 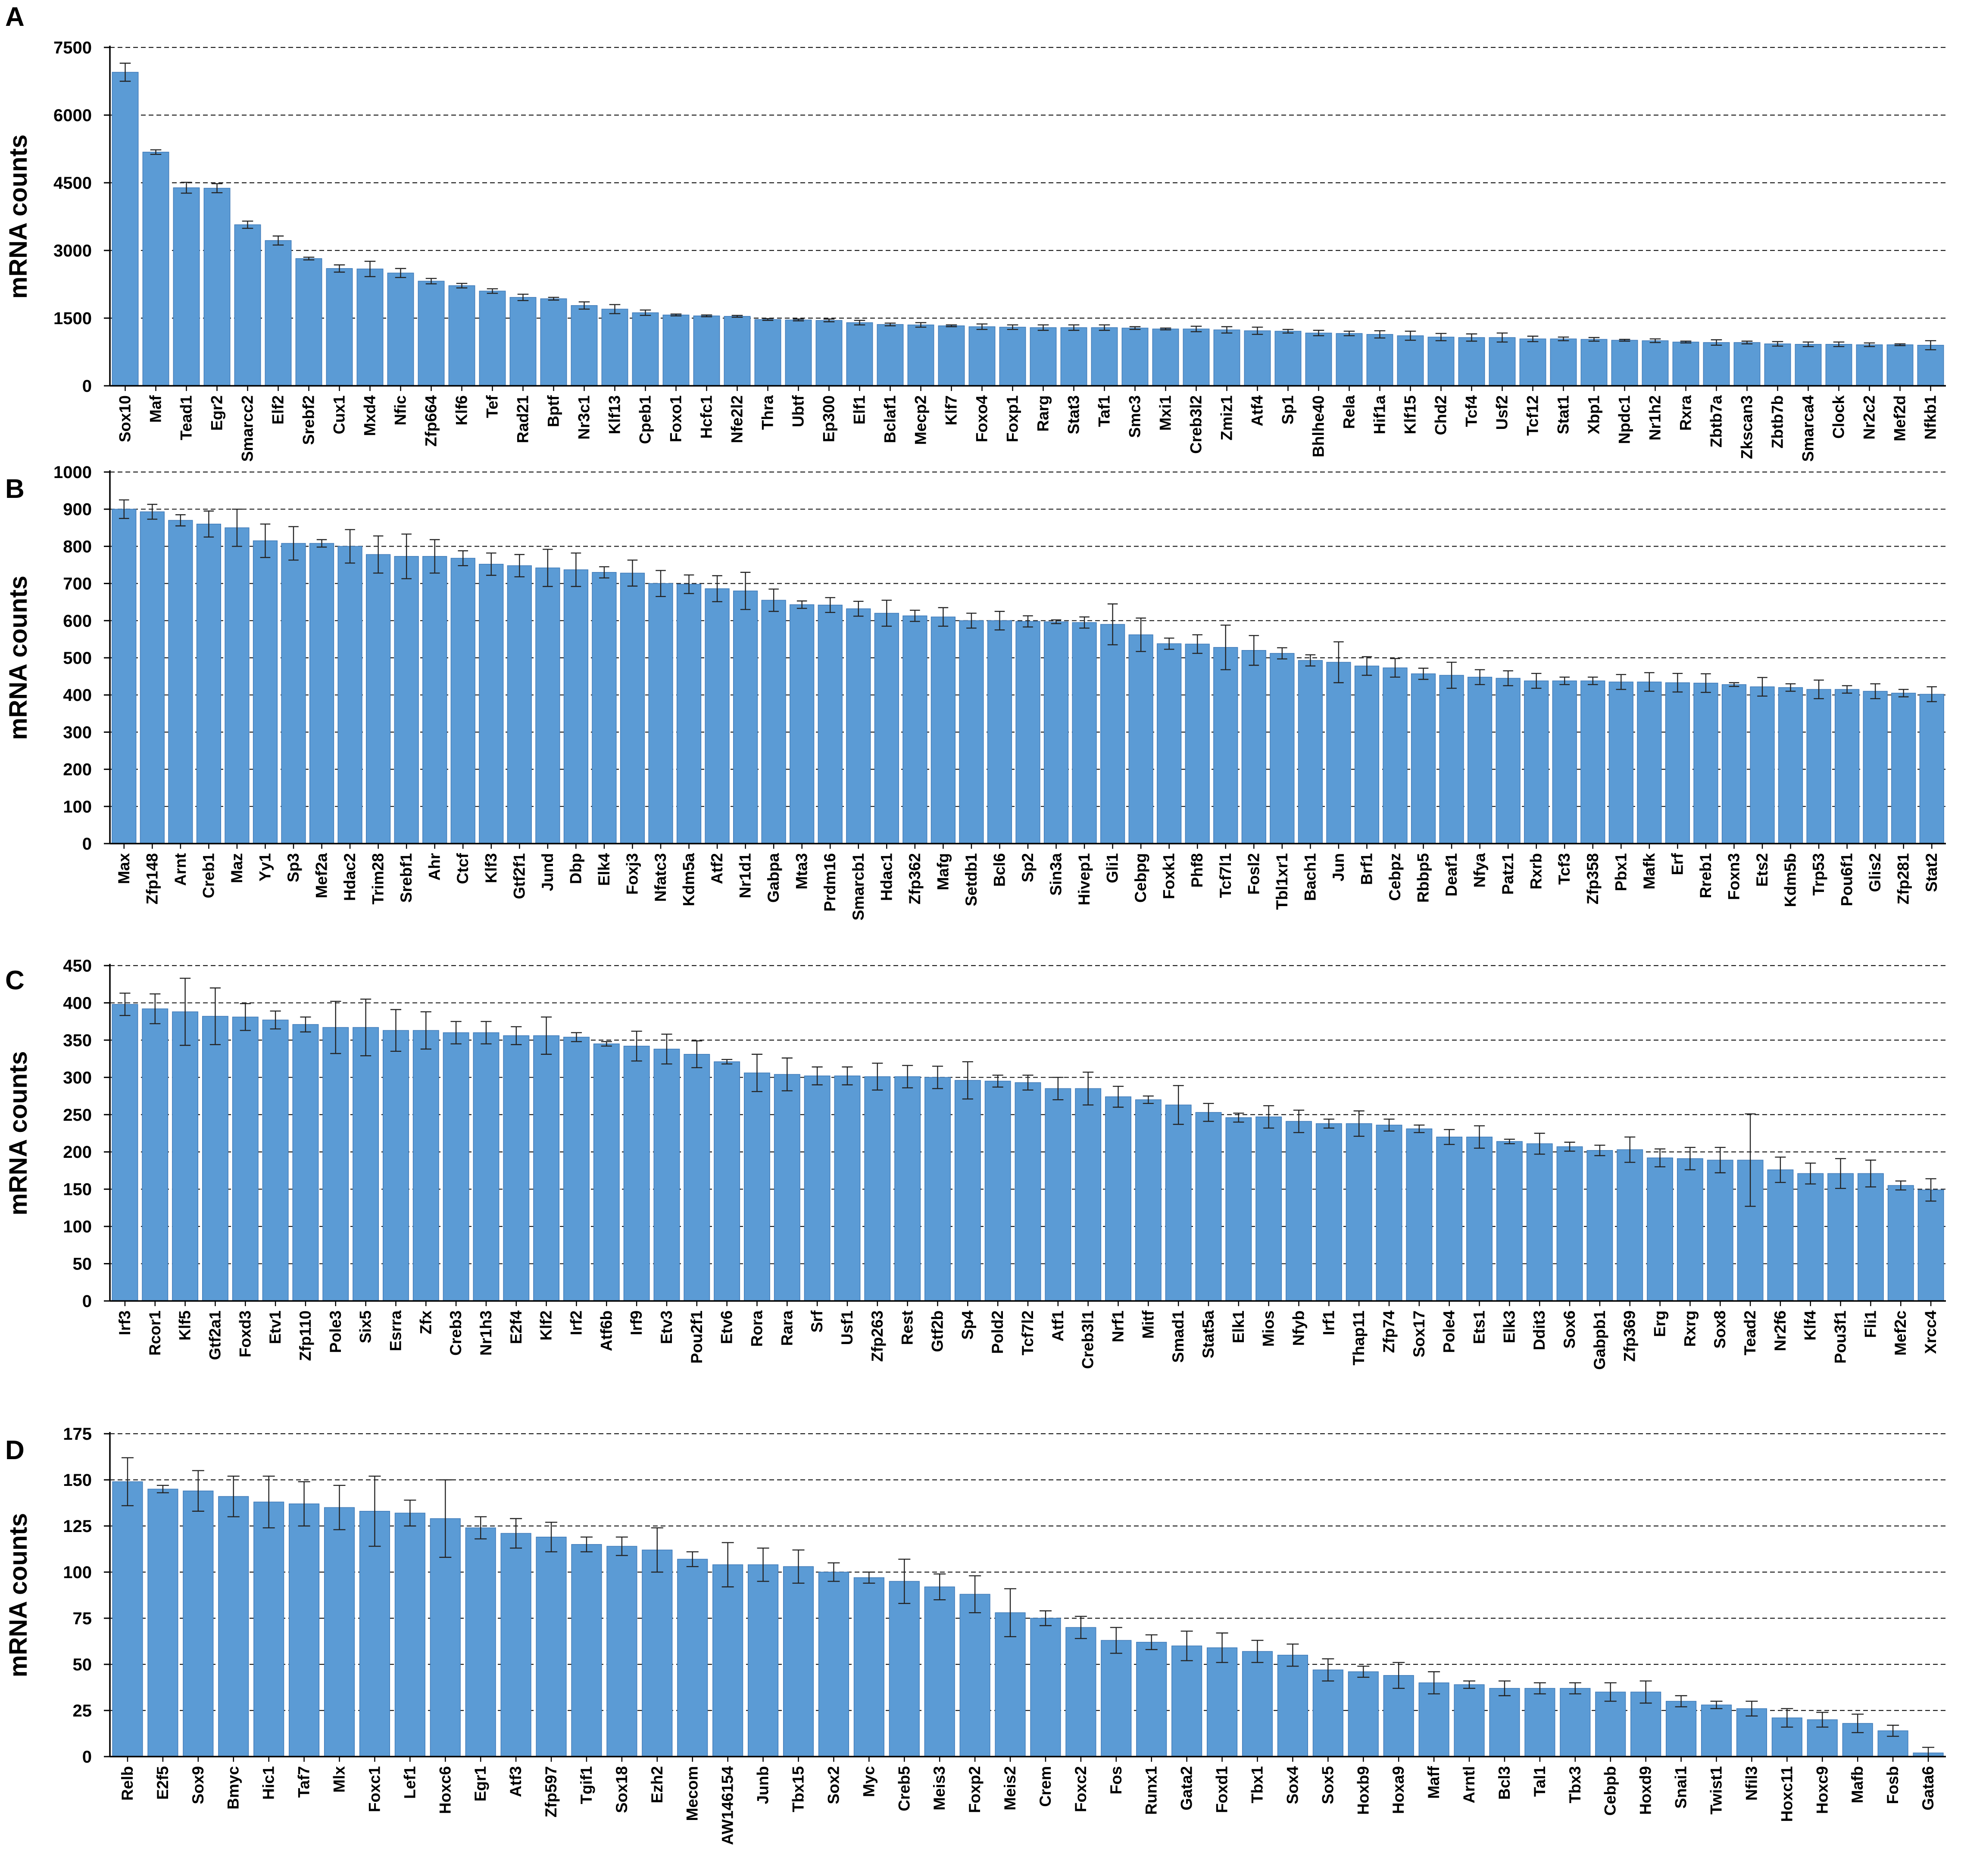 I want to click on x-tick-label: Zfp263, so click(x=877, y=1336).